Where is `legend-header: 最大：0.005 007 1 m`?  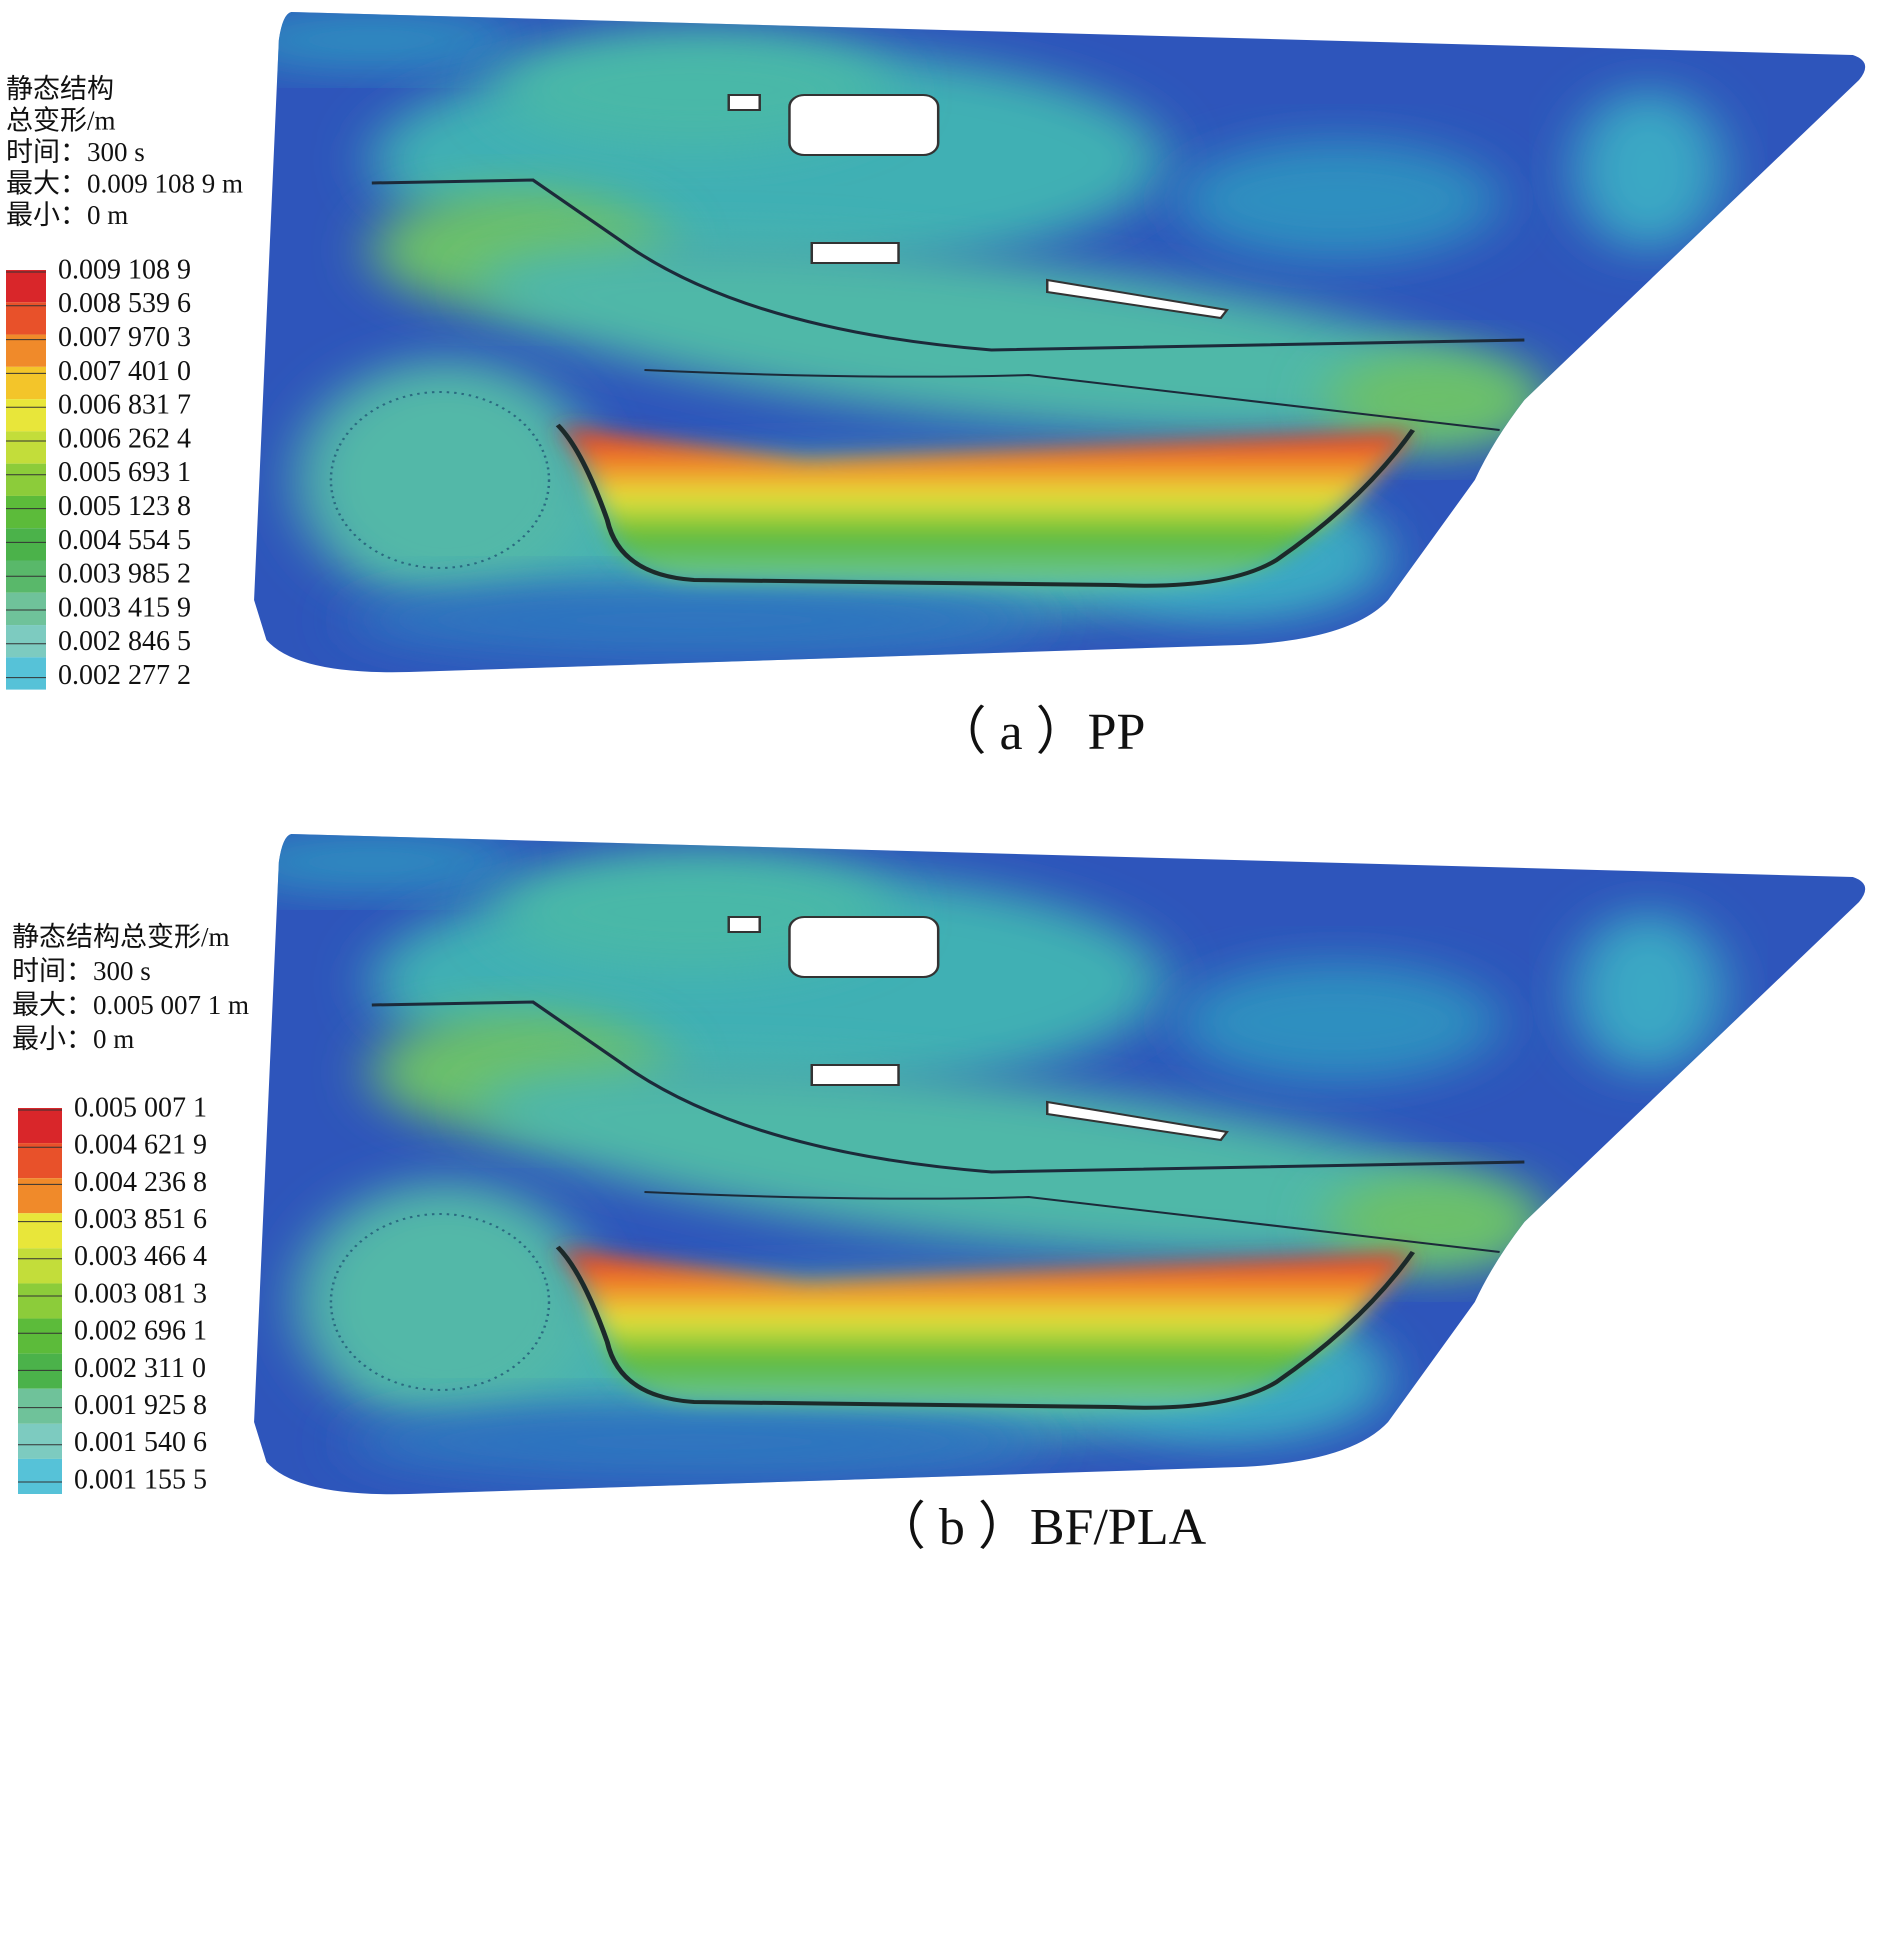 legend-header: 最大：0.005 007 1 m is located at coordinates (130, 1005).